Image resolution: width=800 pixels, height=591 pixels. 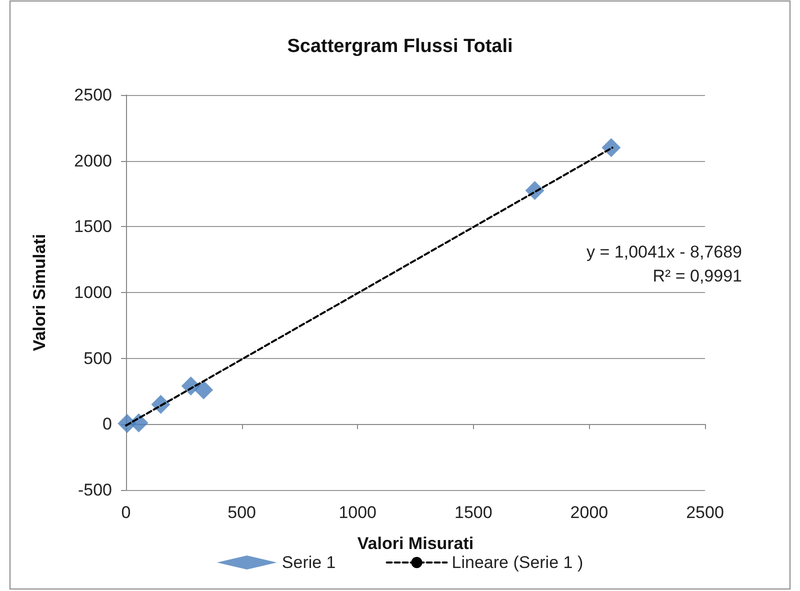 I want to click on x-tick-label: 0, so click(x=126, y=512).